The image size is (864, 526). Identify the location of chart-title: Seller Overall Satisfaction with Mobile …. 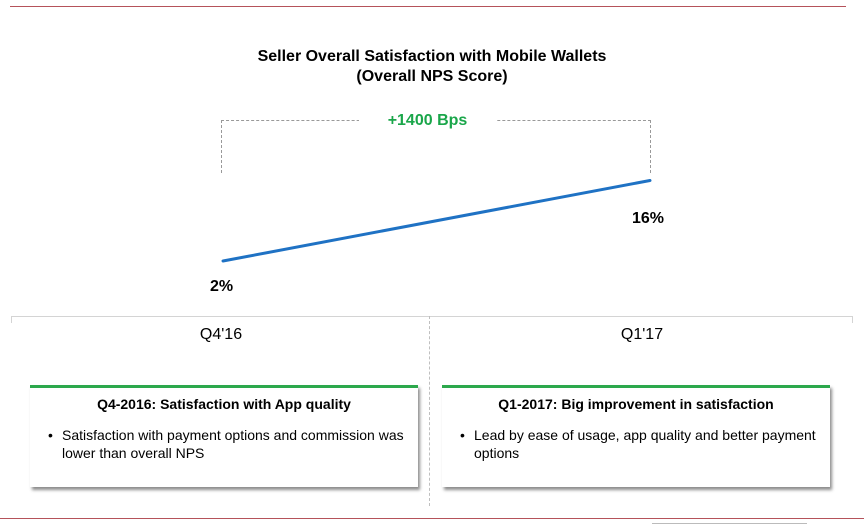
(432, 56).